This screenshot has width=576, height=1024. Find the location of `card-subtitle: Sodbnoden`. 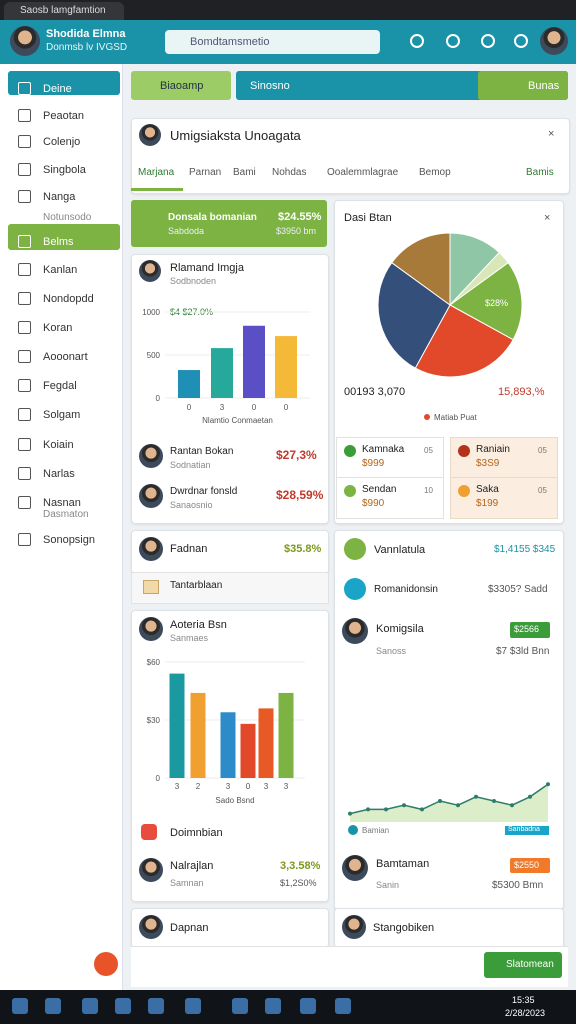

card-subtitle: Sodbnoden is located at coordinates (193, 281).